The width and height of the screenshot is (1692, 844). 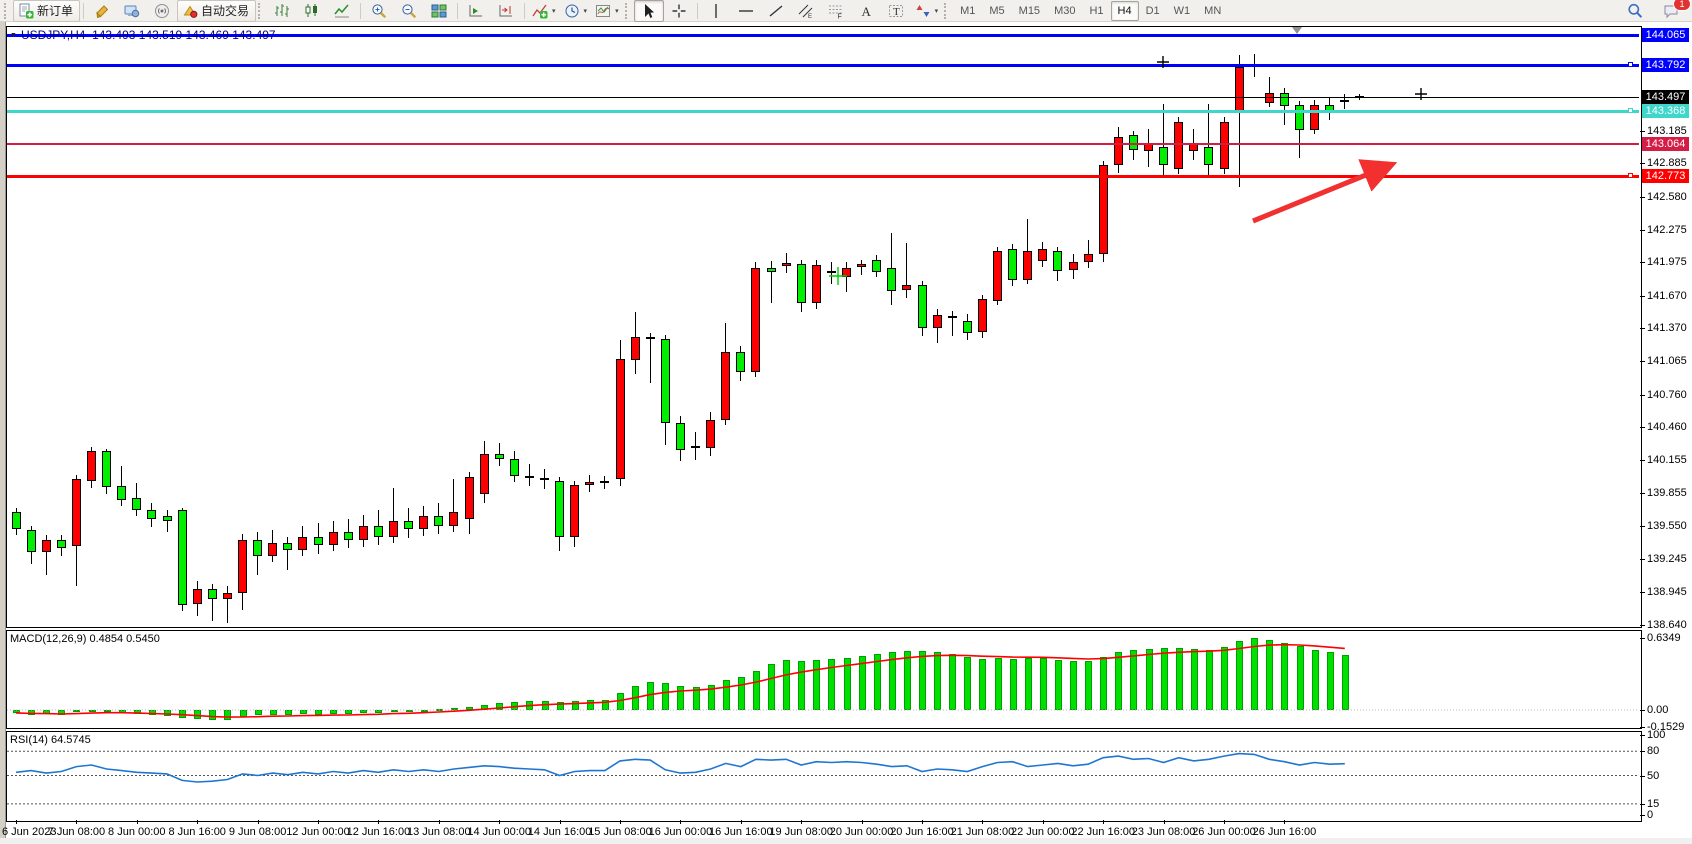 I want to click on chart-shift-button, so click(x=506, y=11).